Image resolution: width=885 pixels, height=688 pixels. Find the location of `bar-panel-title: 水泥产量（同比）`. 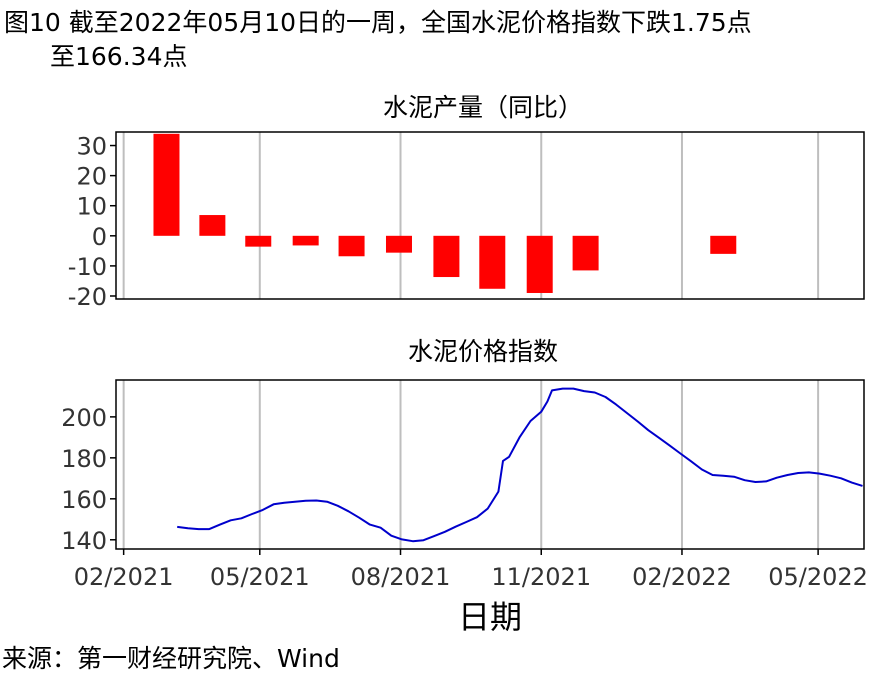

bar-panel-title: 水泥产量（同比） is located at coordinates (483, 107).